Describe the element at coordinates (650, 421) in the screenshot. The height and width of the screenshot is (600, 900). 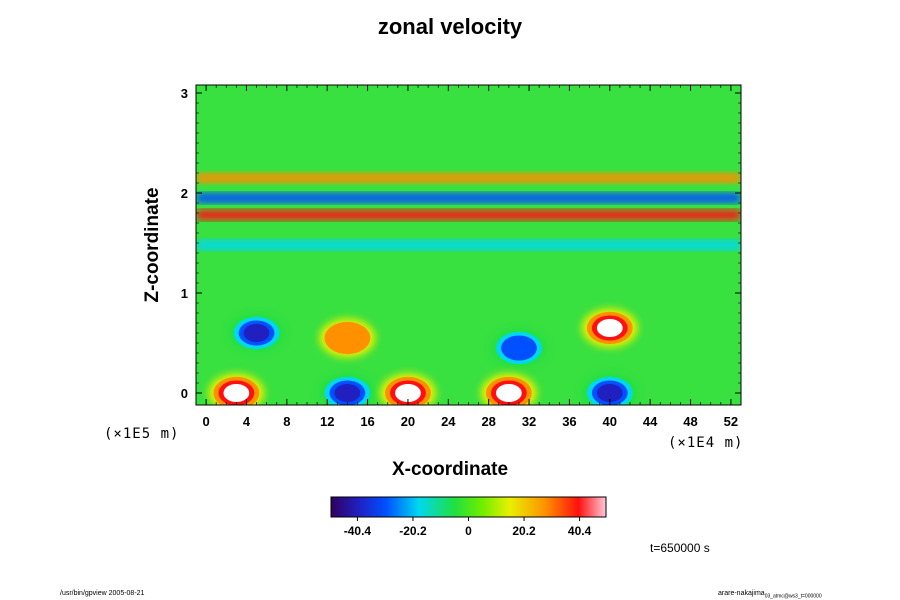
I see `x-tick-label: 44` at that location.